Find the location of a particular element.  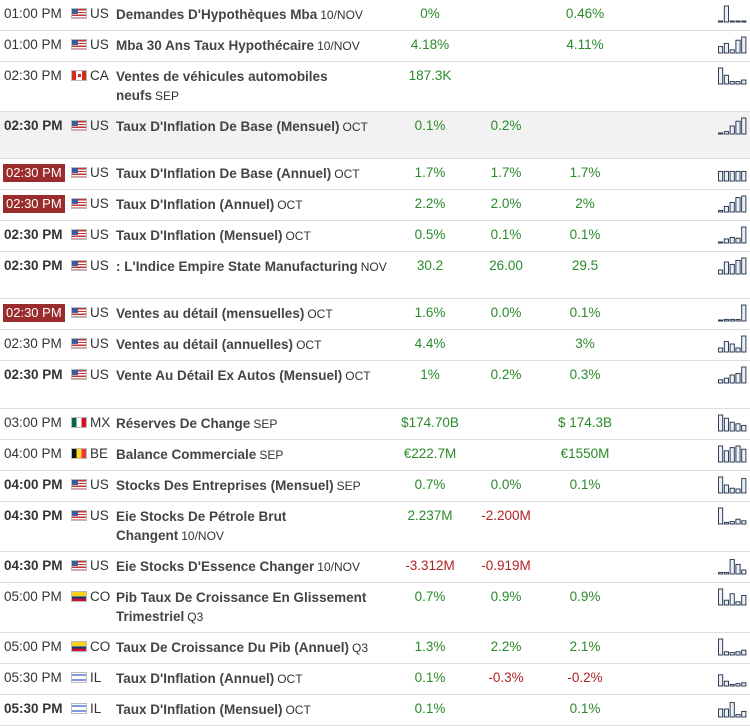

event-title: Réserves De Change is located at coordinates (183, 423).